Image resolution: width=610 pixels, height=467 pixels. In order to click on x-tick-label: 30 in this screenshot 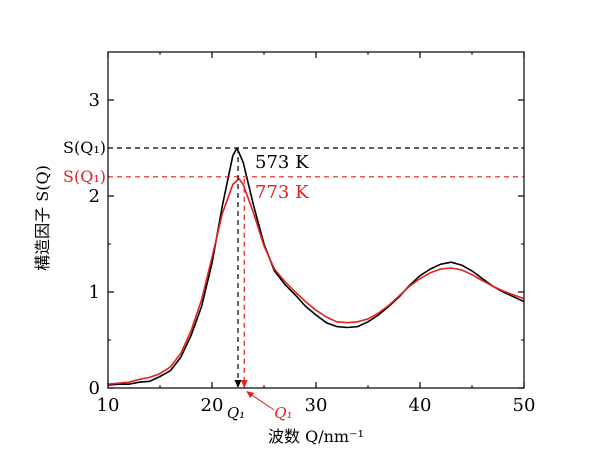, I will do `click(316, 405)`.